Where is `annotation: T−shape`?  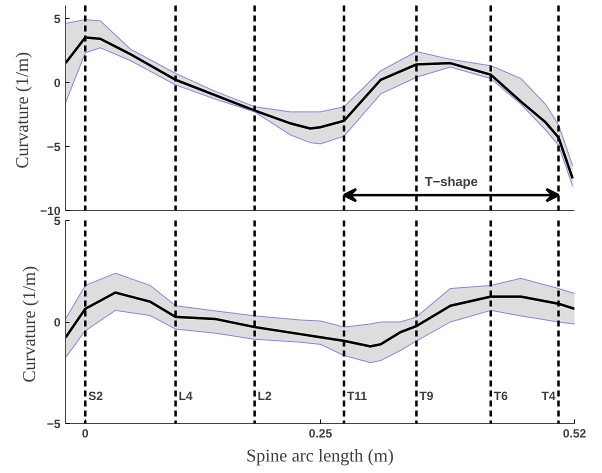 annotation: T−shape is located at coordinates (451, 182).